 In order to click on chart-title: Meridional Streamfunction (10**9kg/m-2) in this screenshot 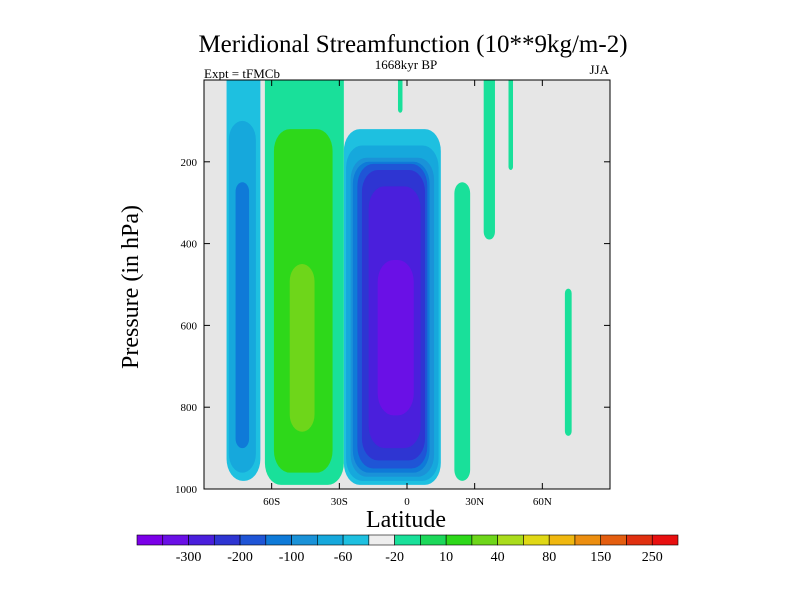, I will do `click(412, 44)`.